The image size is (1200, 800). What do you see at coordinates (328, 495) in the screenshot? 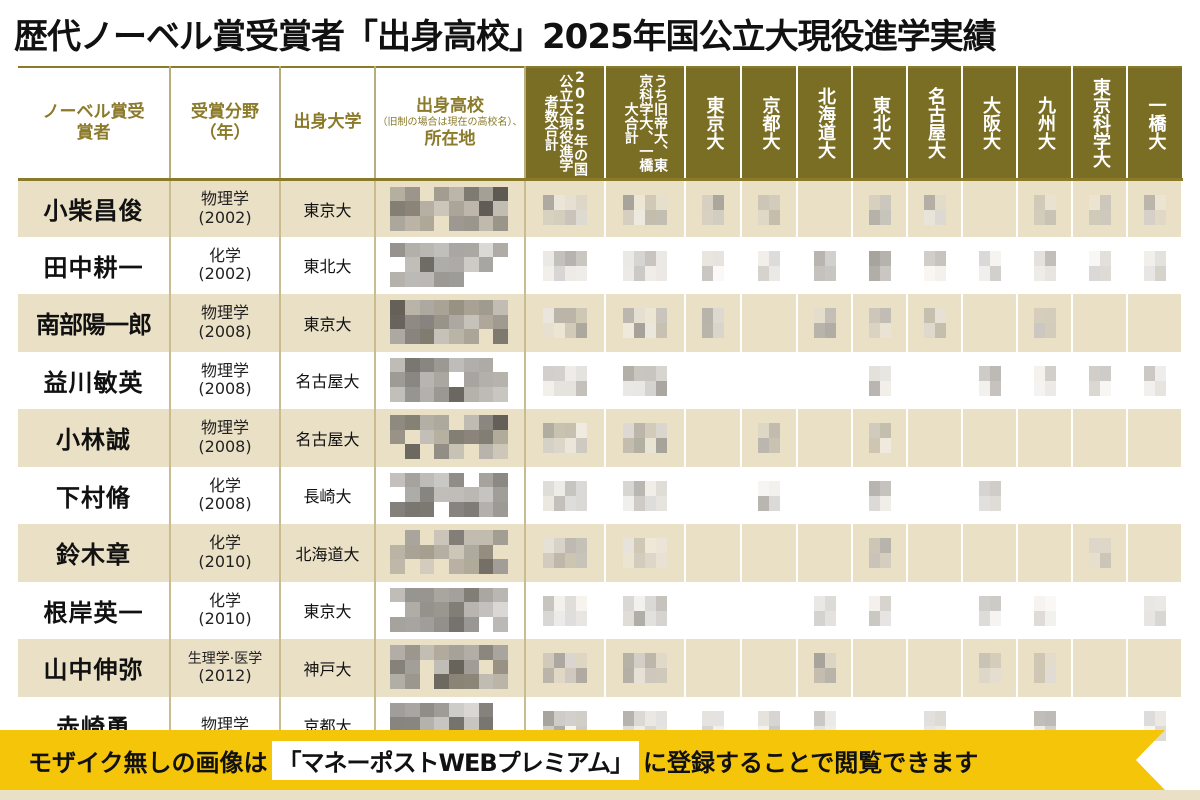
I see `university-cell: 長崎大` at bounding box center [328, 495].